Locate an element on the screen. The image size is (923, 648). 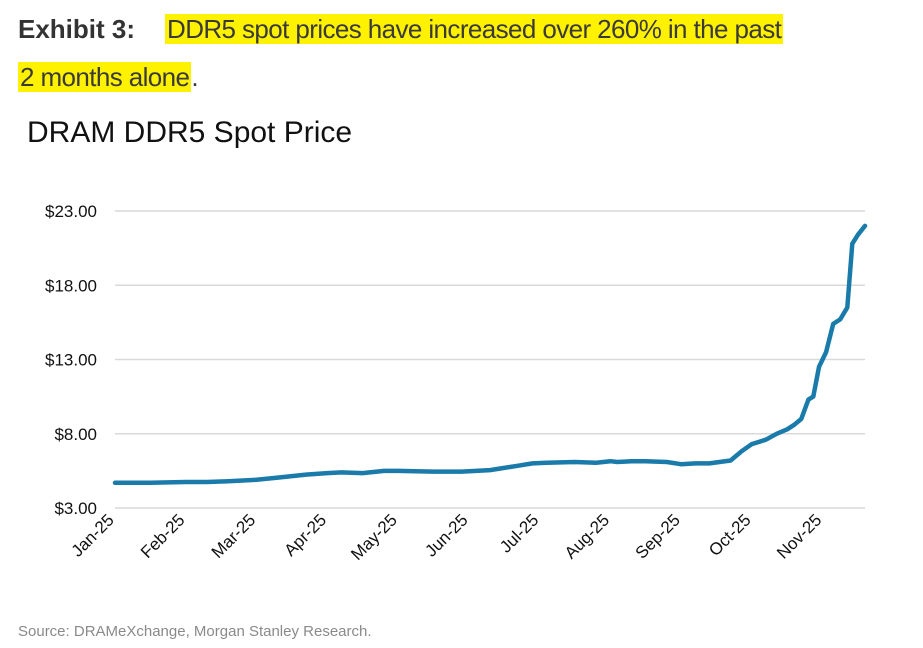
headline-highlight-2: 2 months alone is located at coordinates (105, 77).